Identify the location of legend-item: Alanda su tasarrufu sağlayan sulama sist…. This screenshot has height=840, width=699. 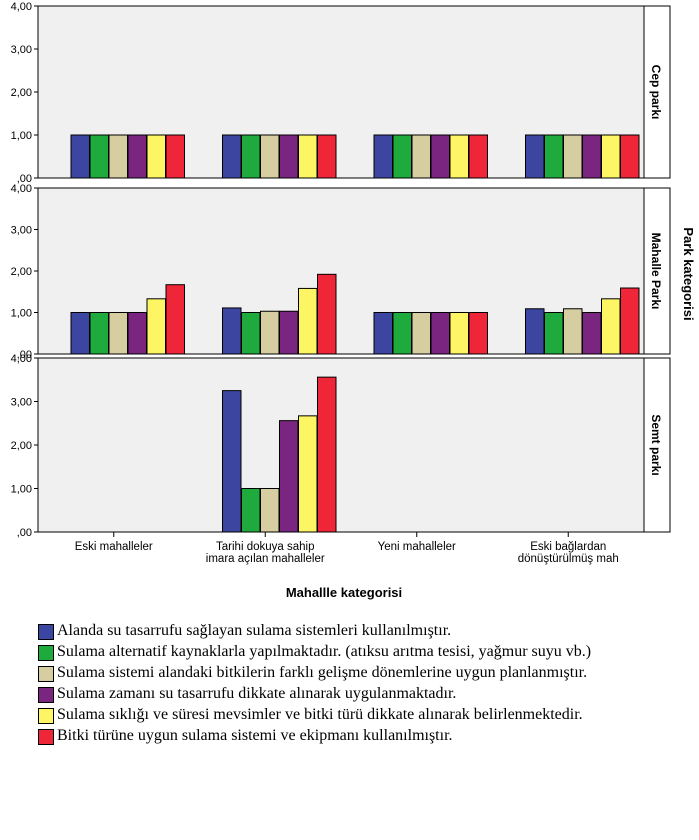
(363, 631).